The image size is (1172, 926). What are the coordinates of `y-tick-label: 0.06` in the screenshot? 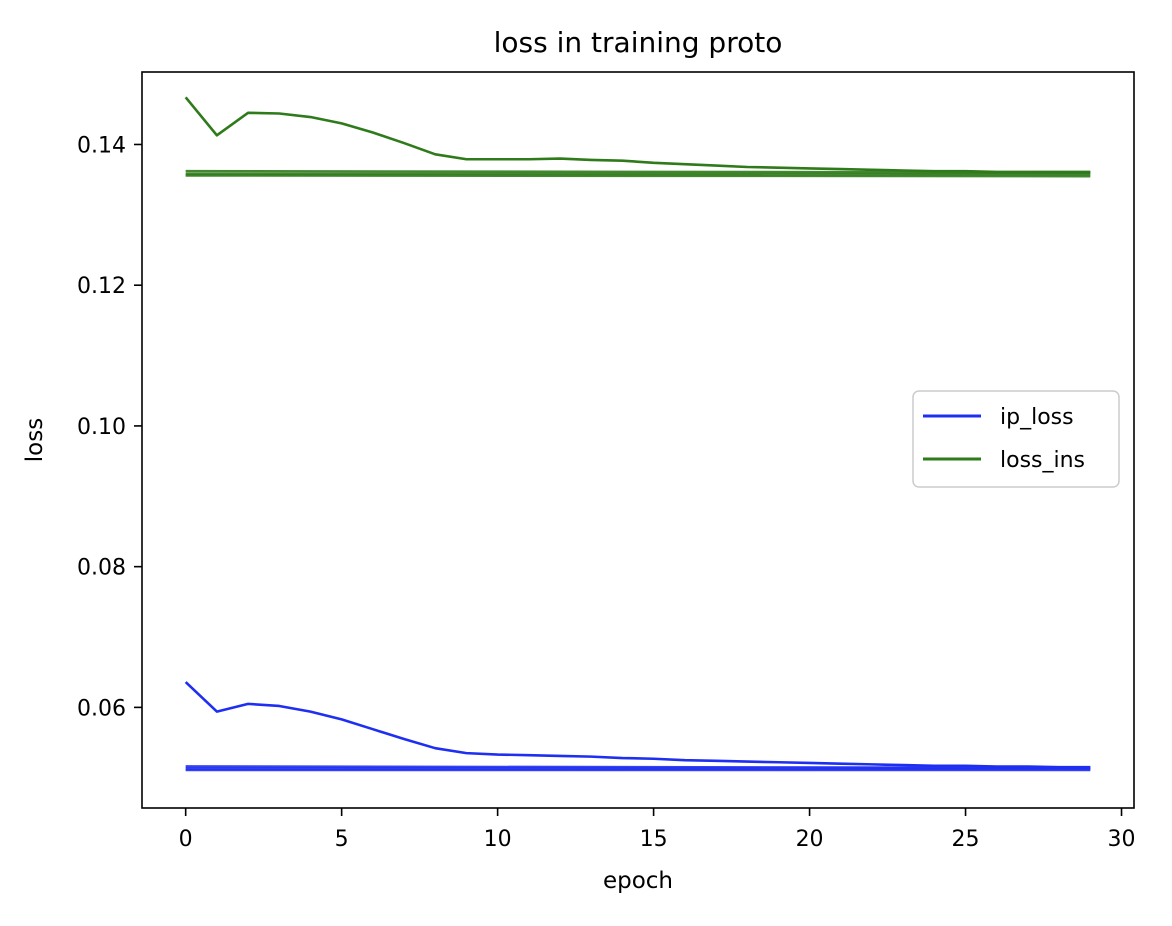 It's located at (101, 708).